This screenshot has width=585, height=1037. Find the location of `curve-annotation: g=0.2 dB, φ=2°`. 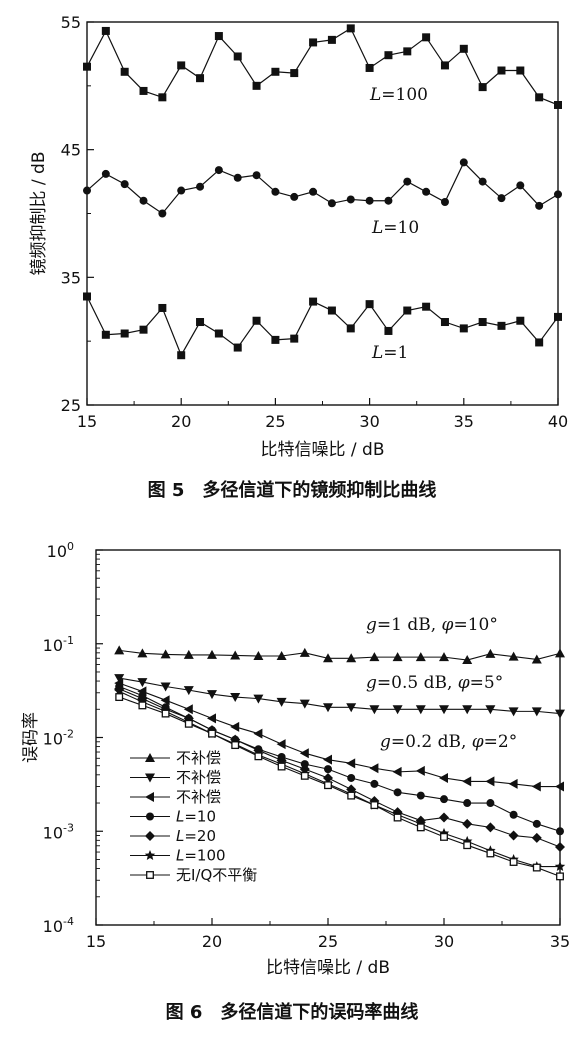

curve-annotation: g=0.2 dB, φ=2° is located at coordinates (448, 742).